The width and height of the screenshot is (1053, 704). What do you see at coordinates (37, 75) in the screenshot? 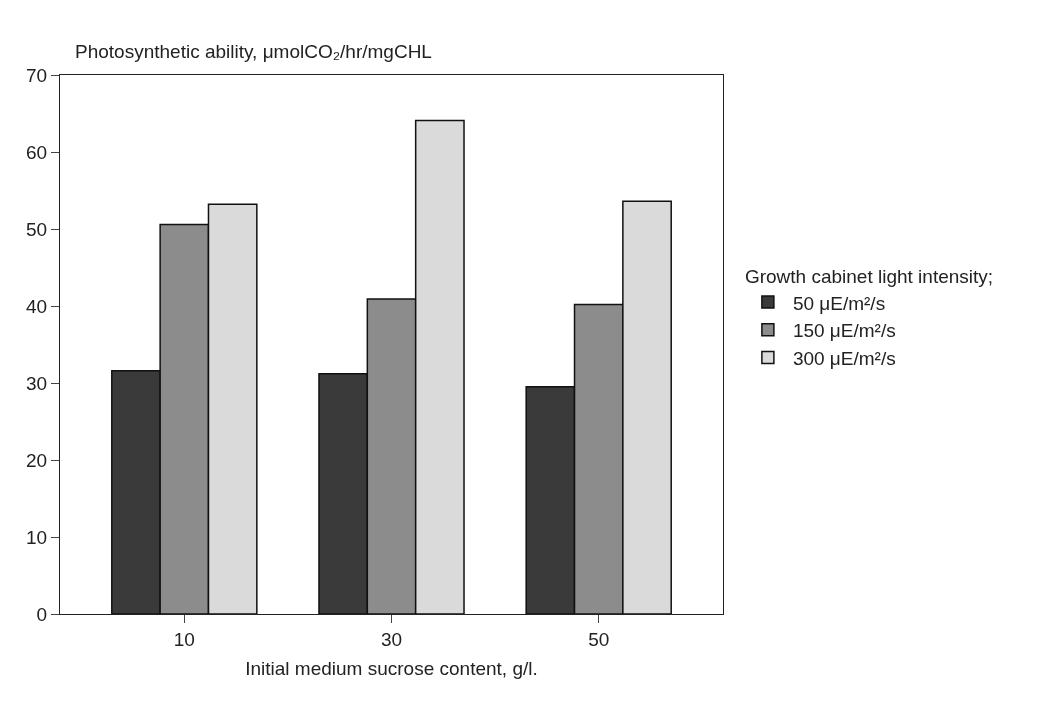
I see `y-tick-label: 70` at bounding box center [37, 75].